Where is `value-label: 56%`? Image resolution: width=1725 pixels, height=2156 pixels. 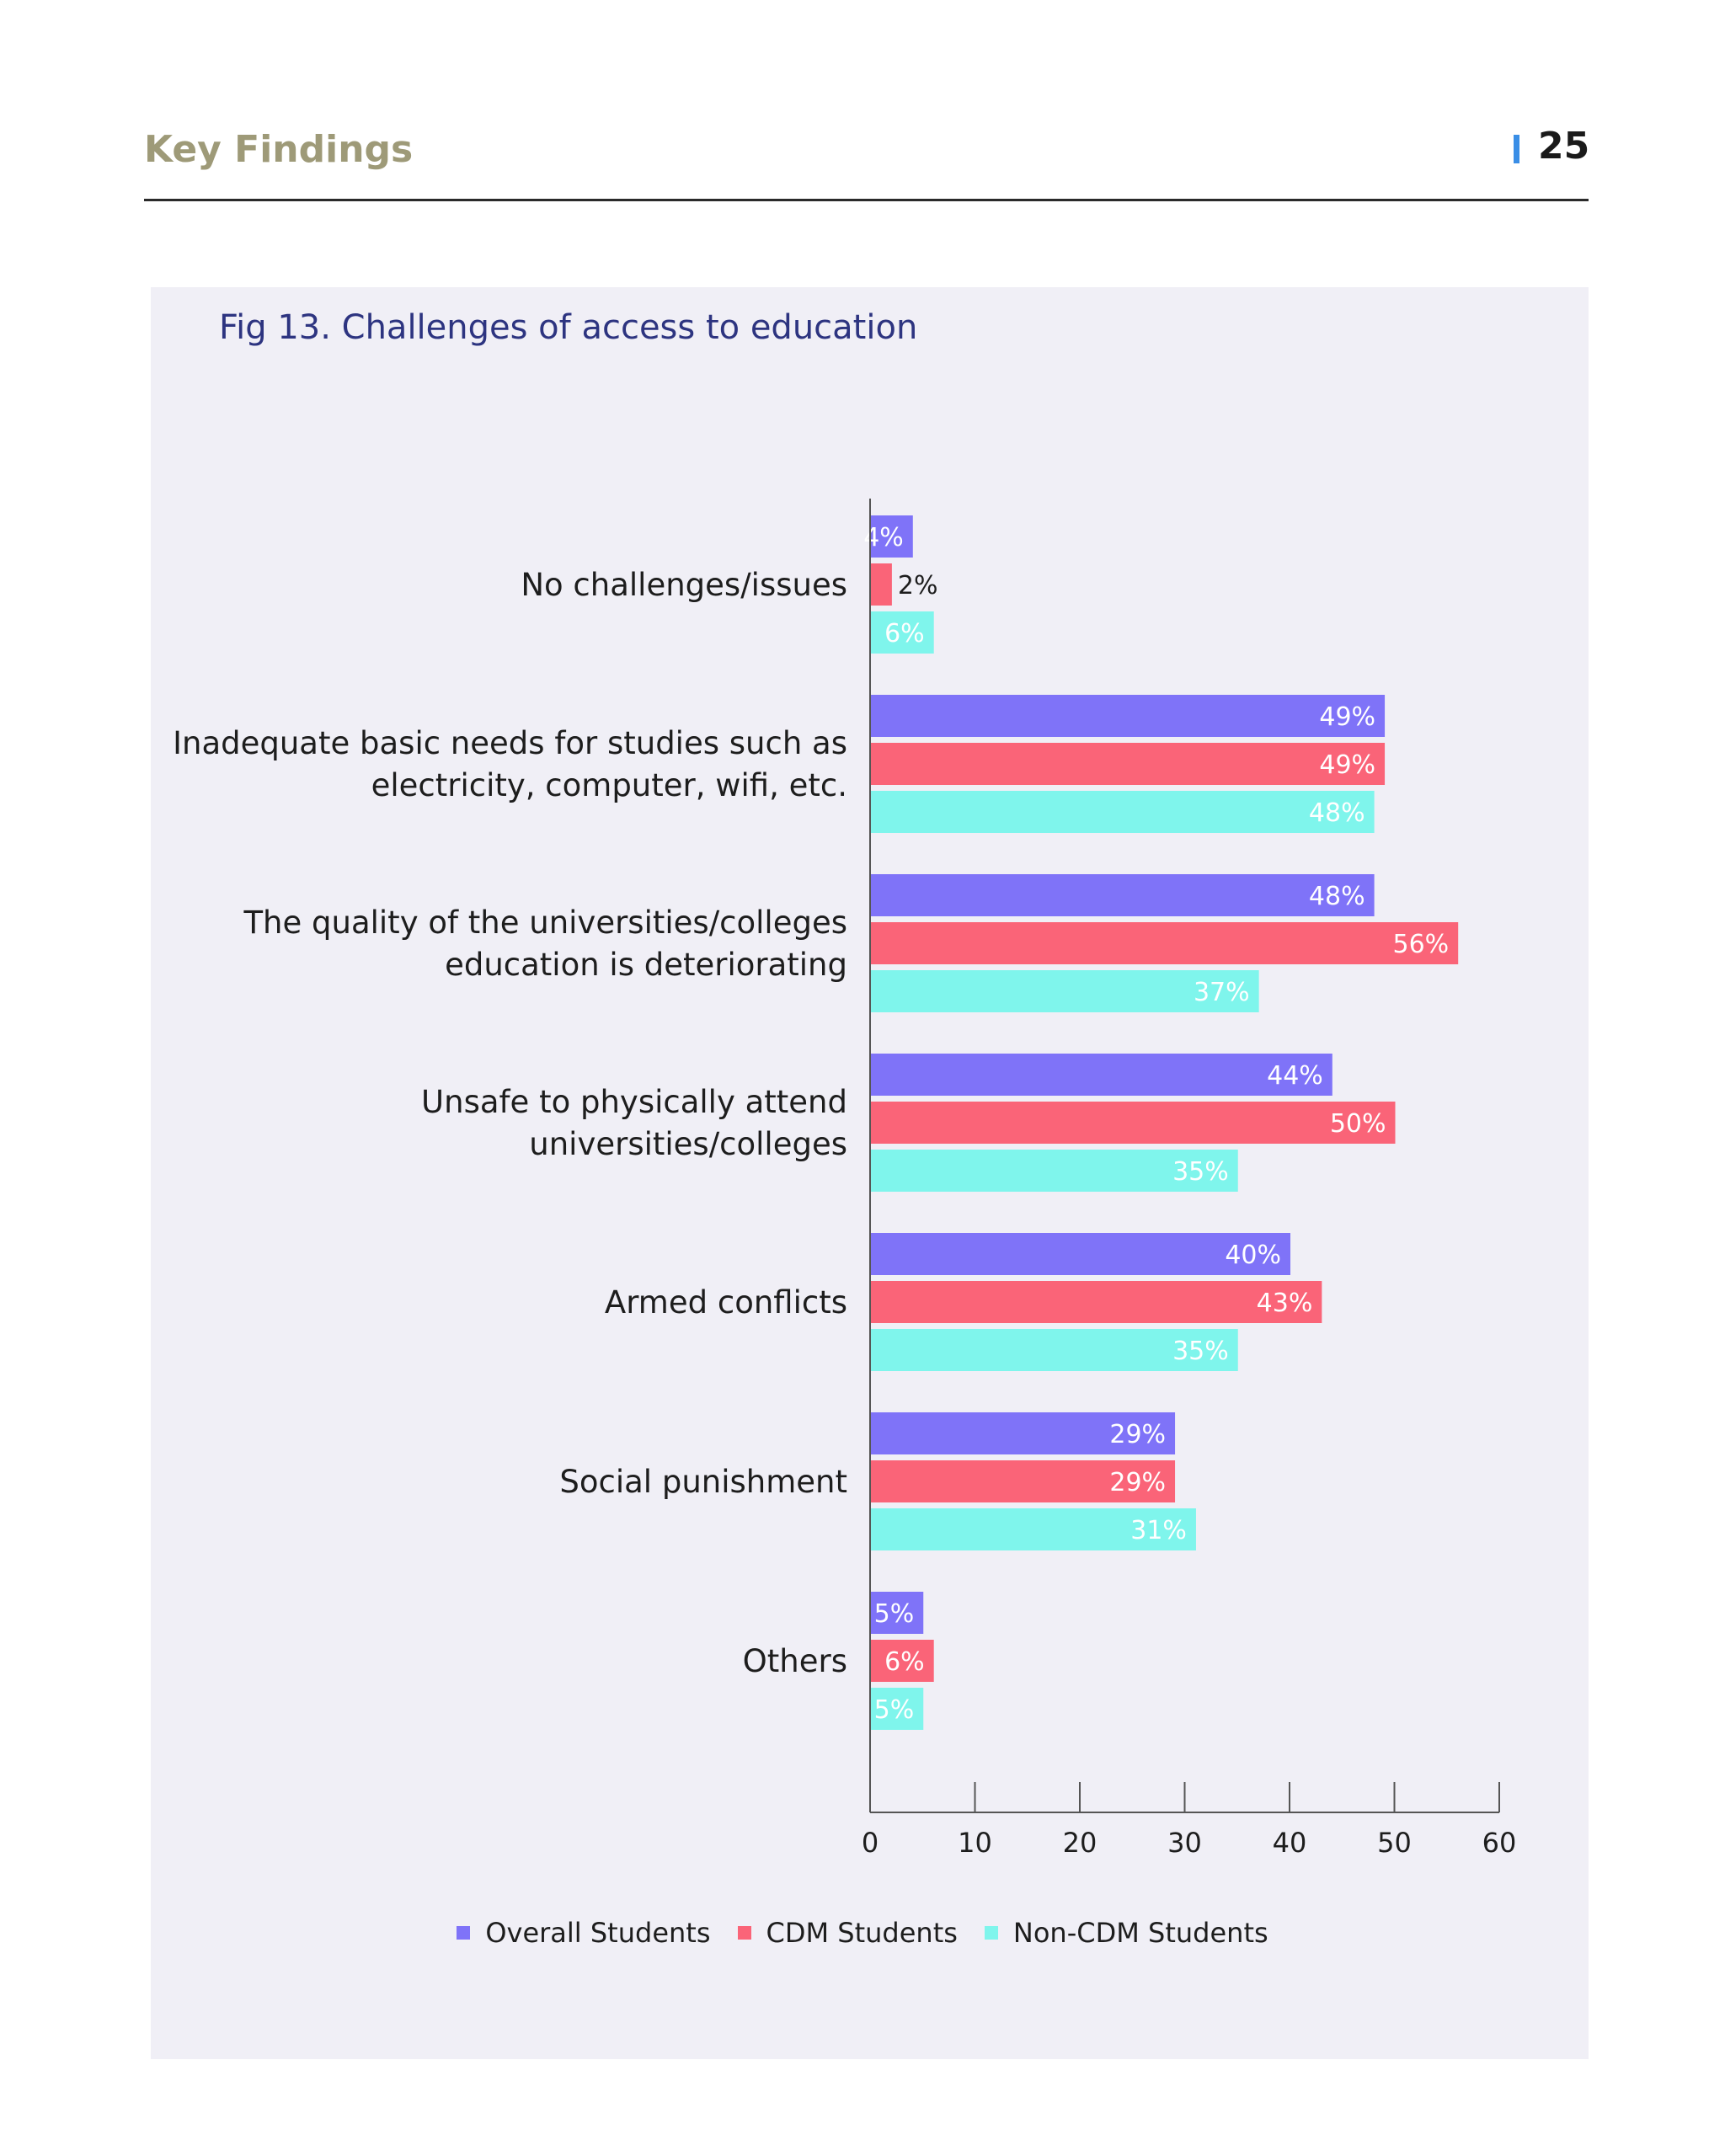 value-label: 56% is located at coordinates (1421, 944).